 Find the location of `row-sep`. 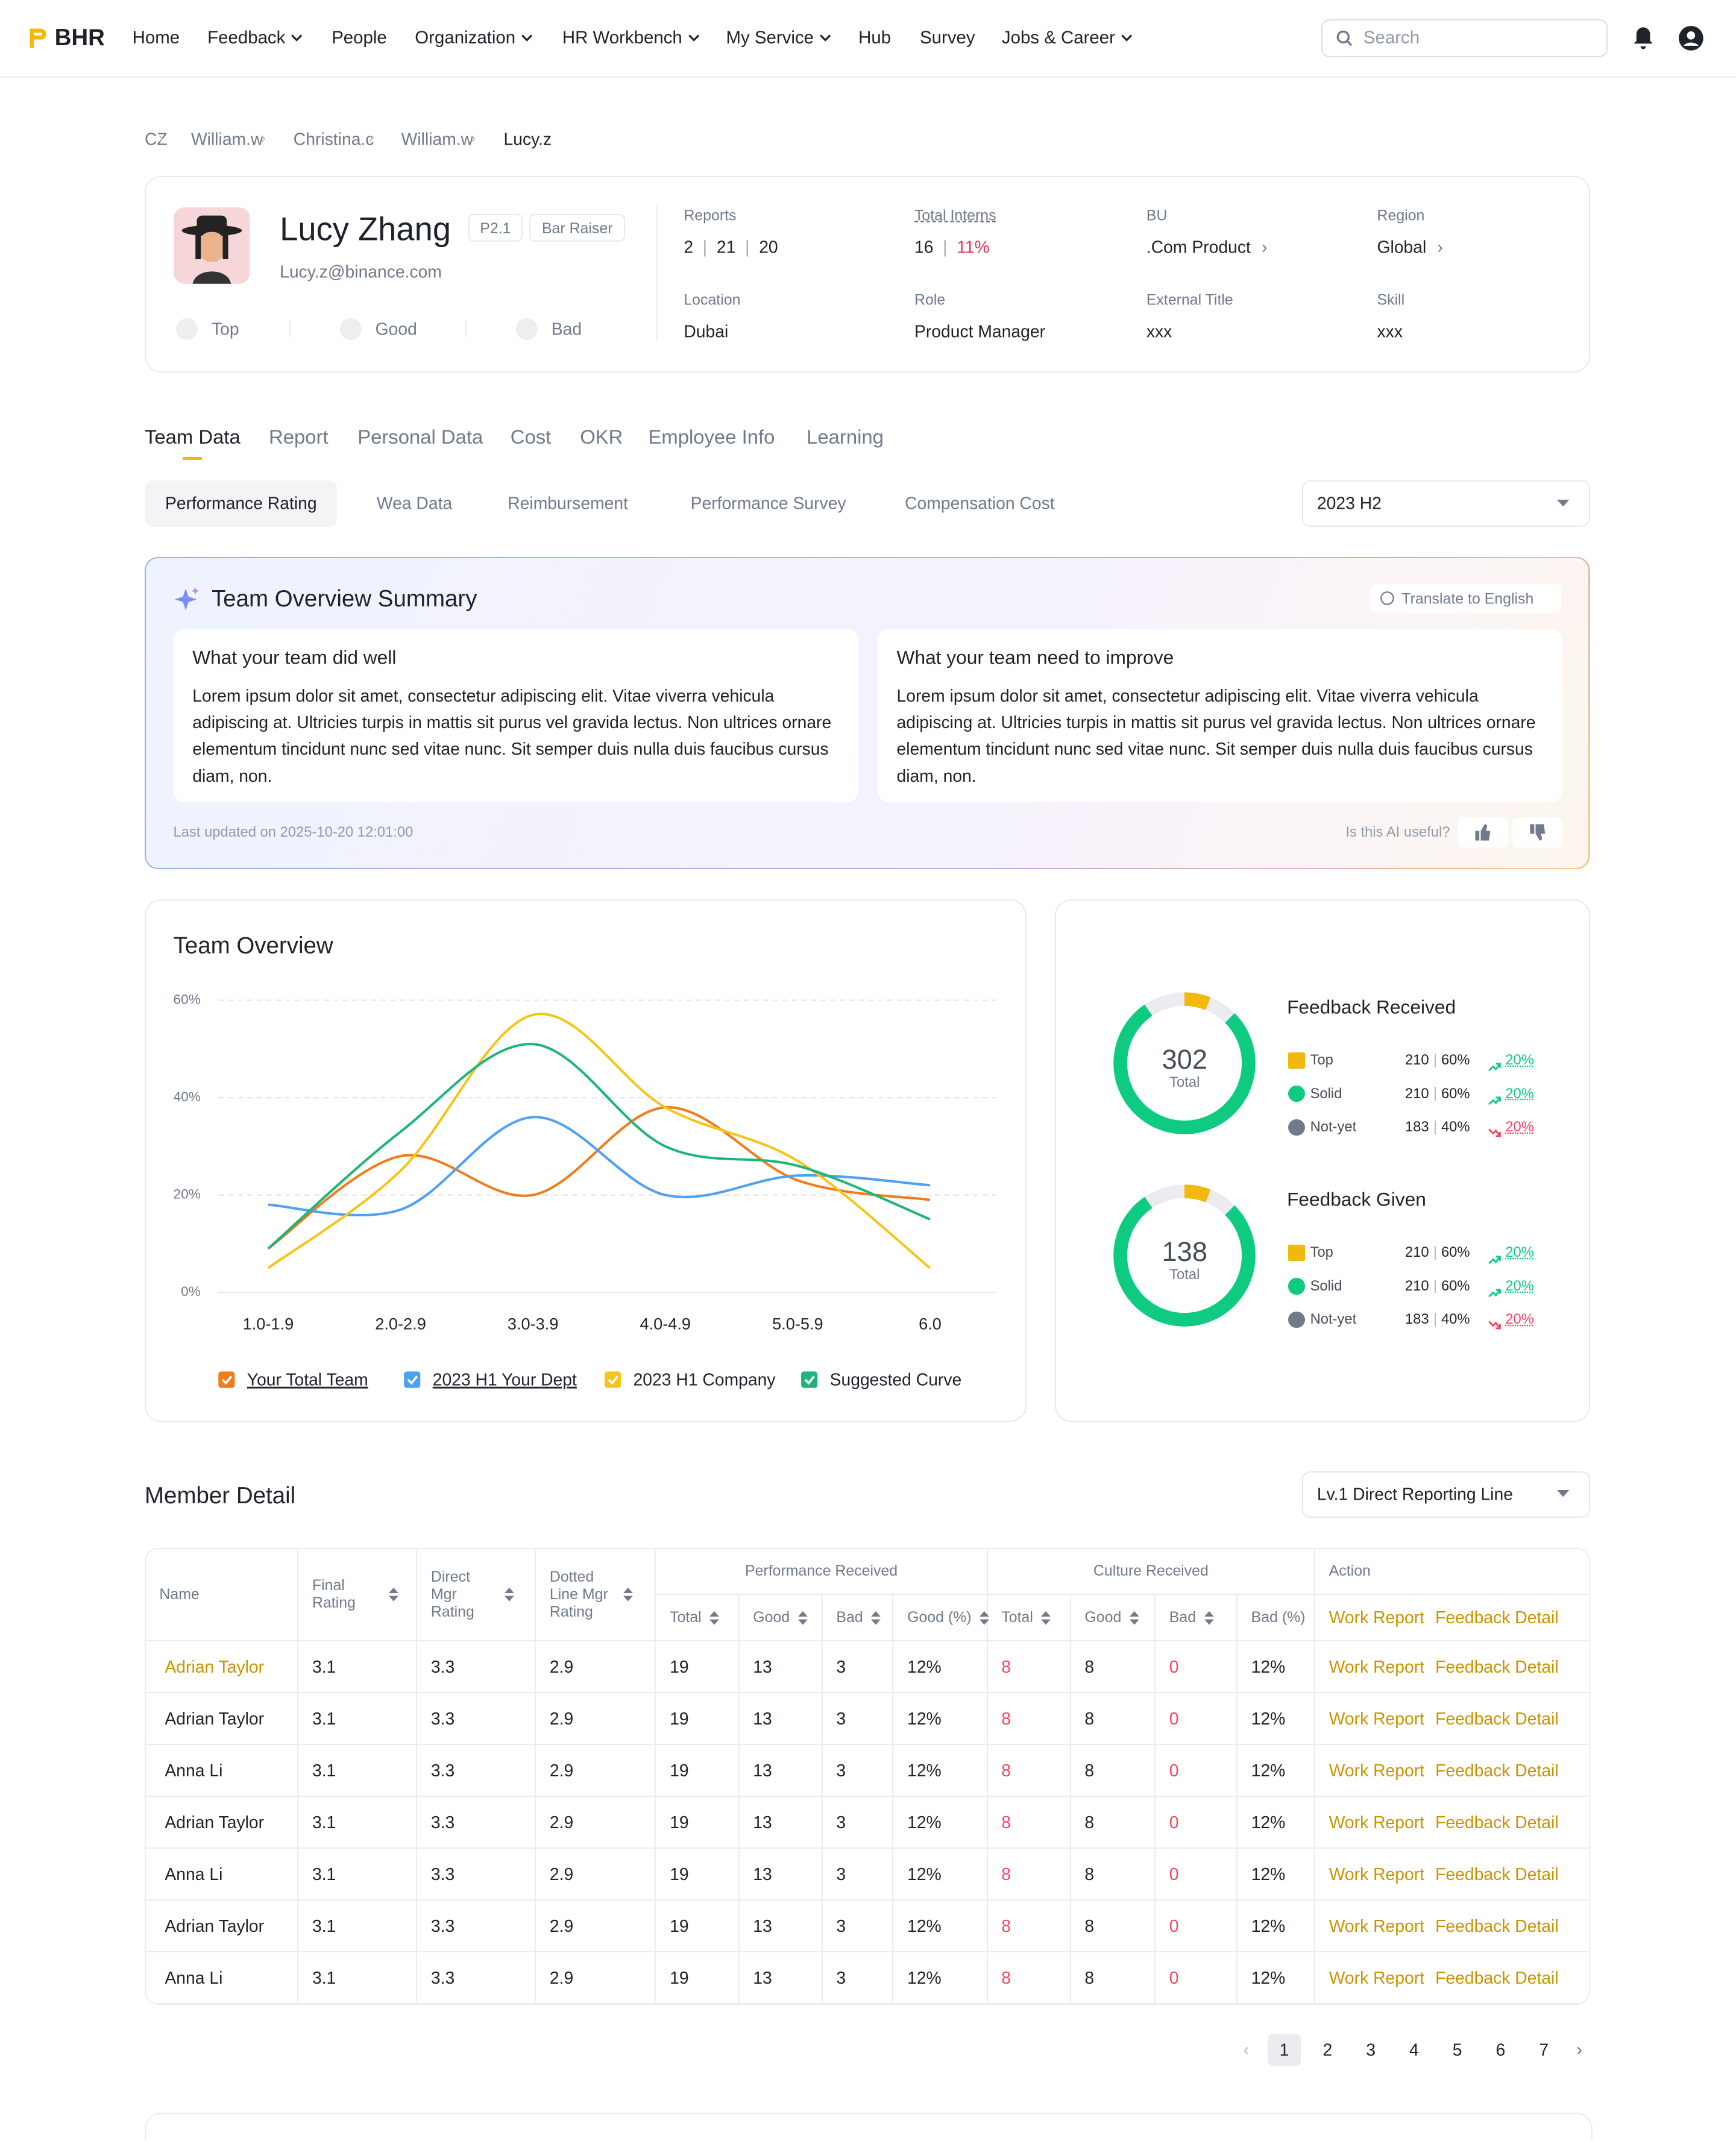

row-sep is located at coordinates (1435, 1060).